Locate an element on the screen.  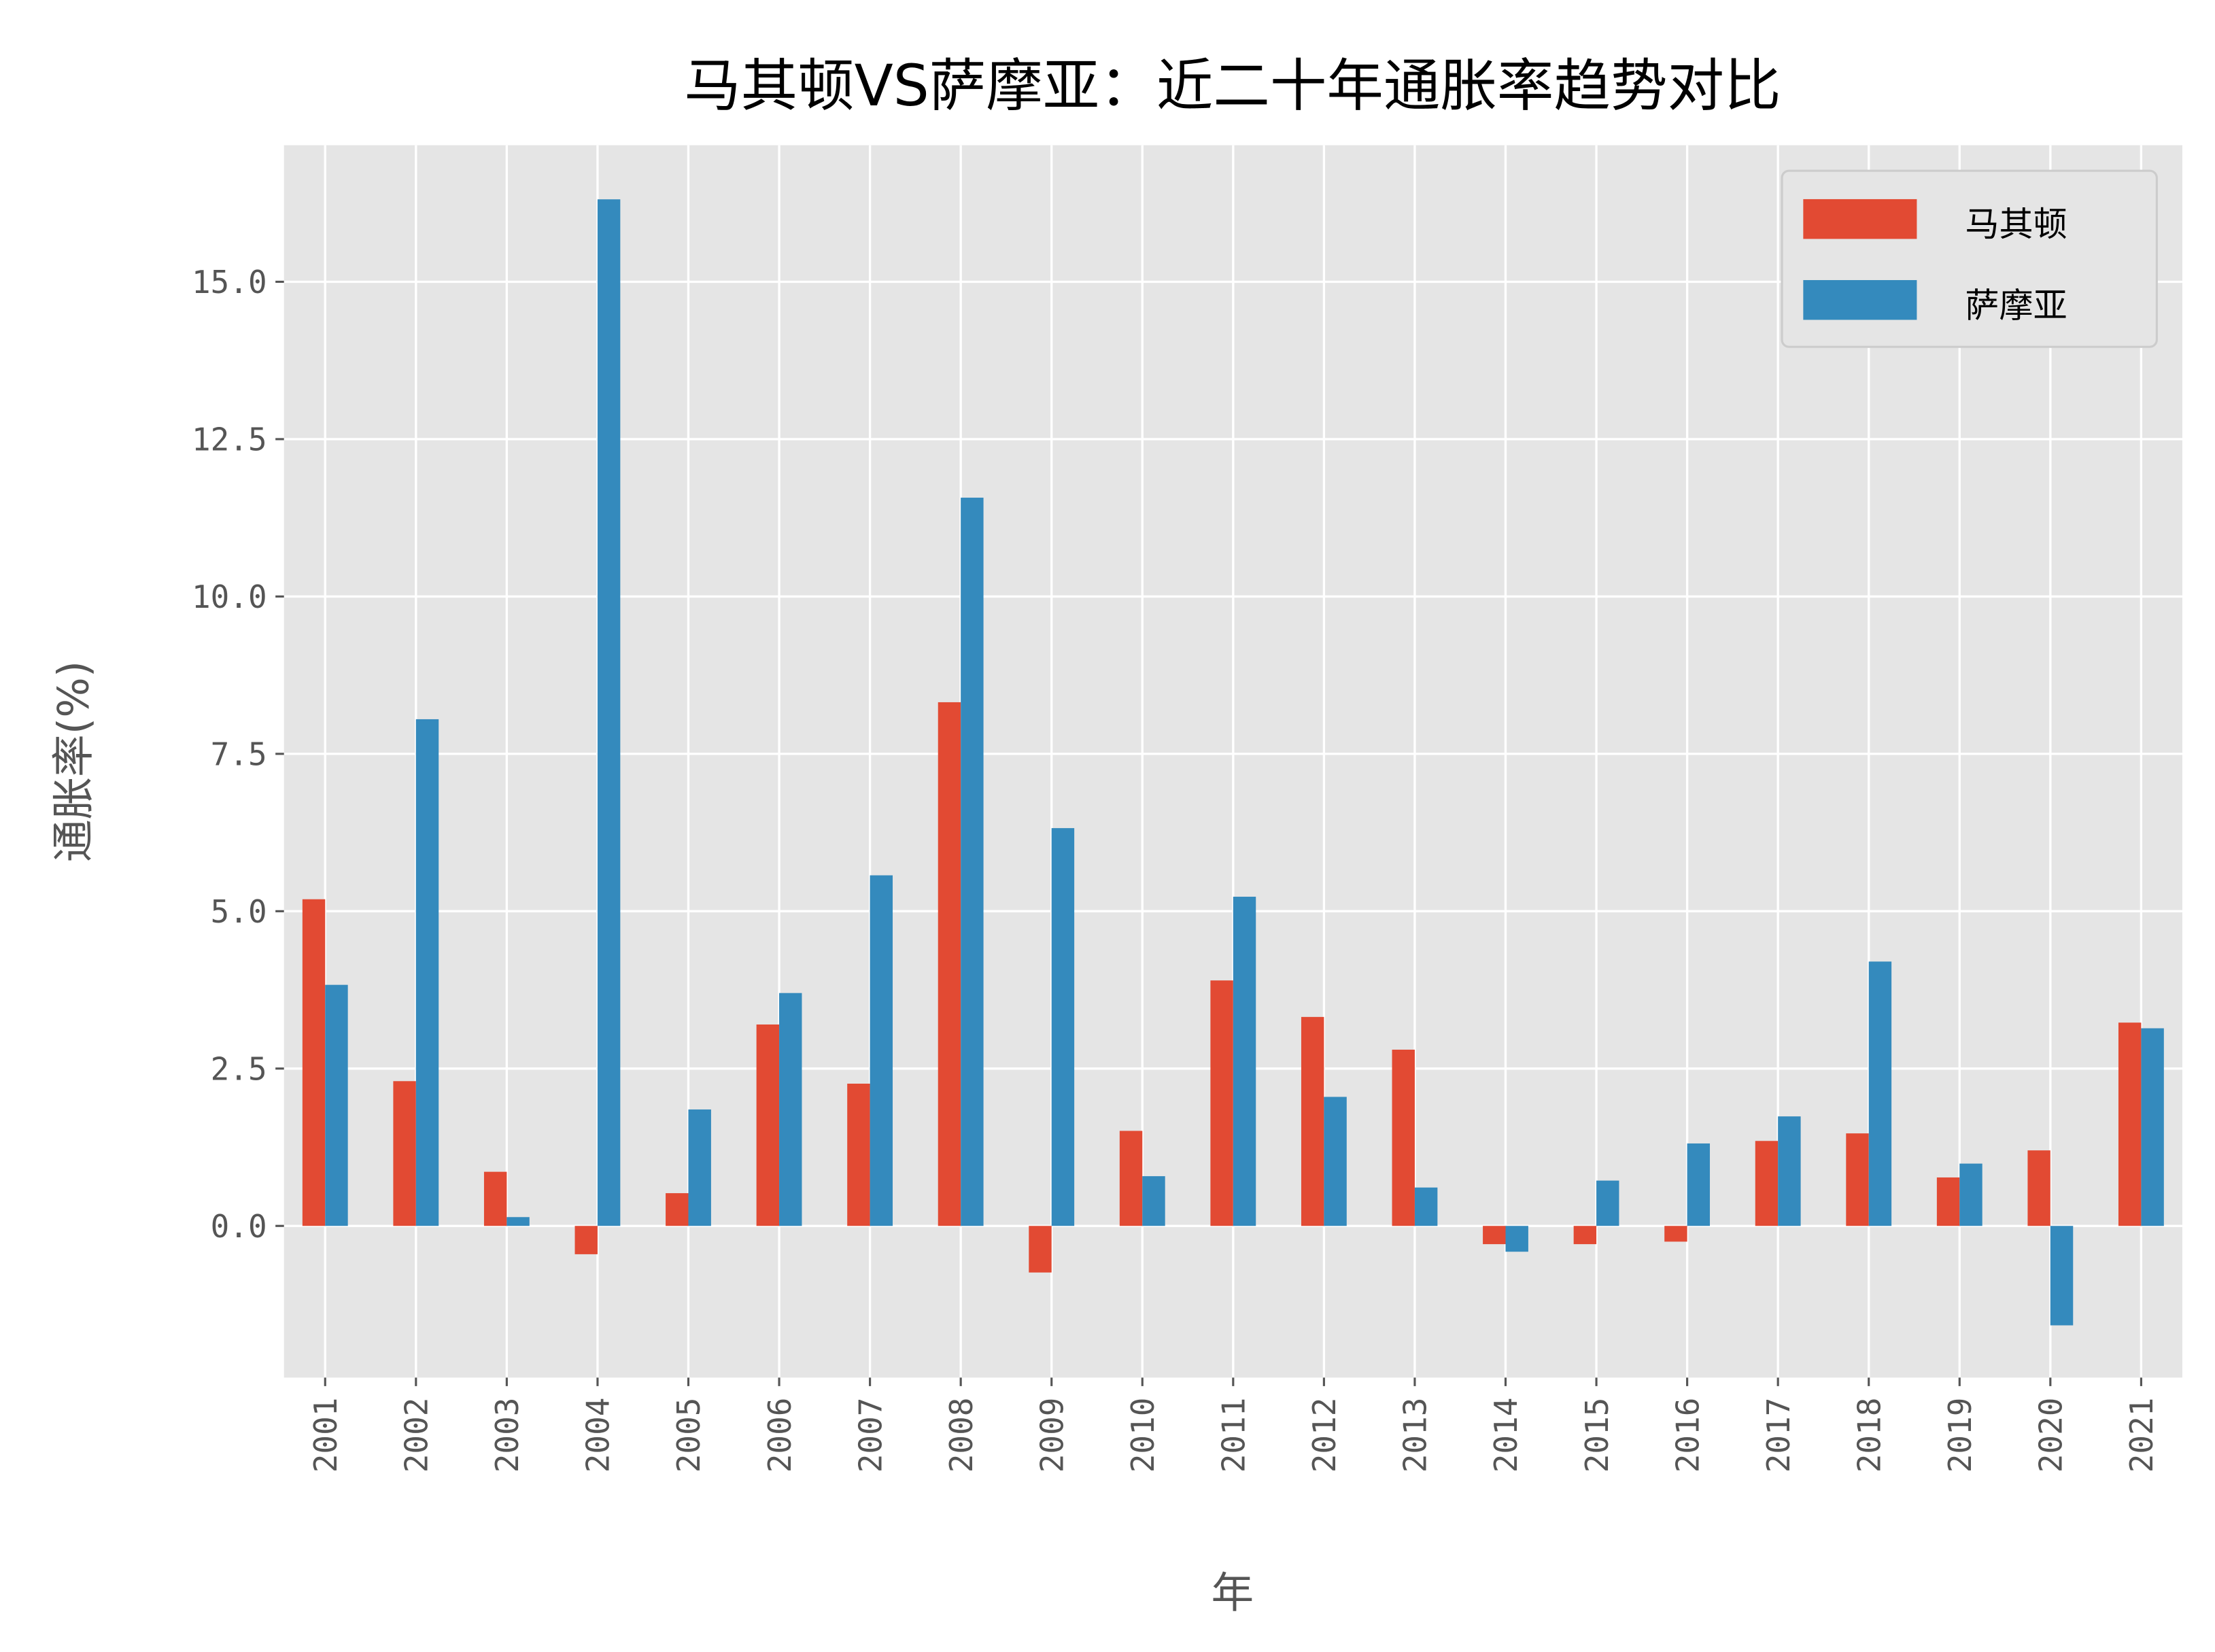
bar-samoa-2009 is located at coordinates (1063, 1027).